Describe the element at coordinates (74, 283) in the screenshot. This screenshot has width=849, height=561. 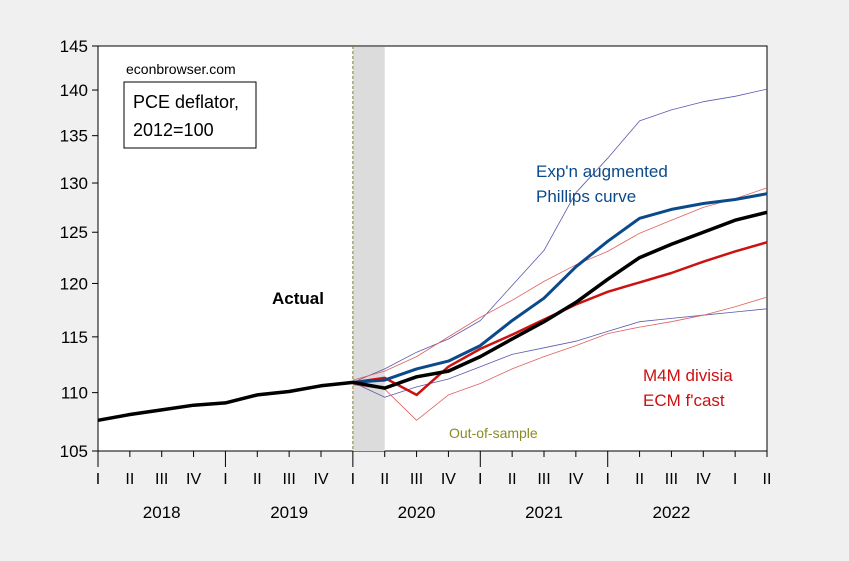
I see `y-tick-label: 120` at that location.